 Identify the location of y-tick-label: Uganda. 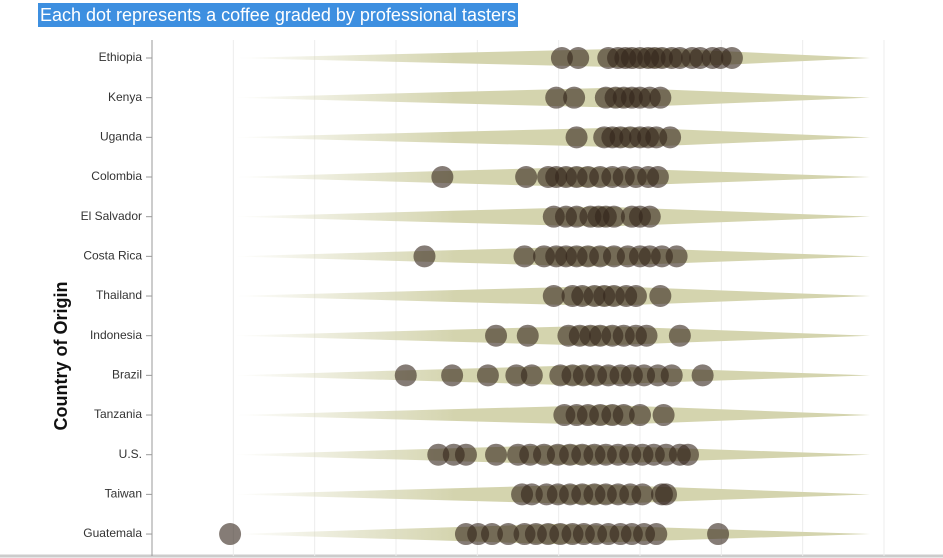
(121, 137).